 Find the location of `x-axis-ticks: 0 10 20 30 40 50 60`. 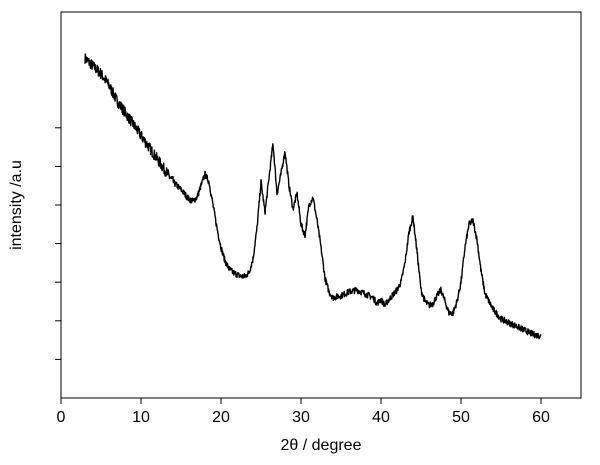

x-axis-ticks: 0 10 20 30 40 50 60 is located at coordinates (303, 412).